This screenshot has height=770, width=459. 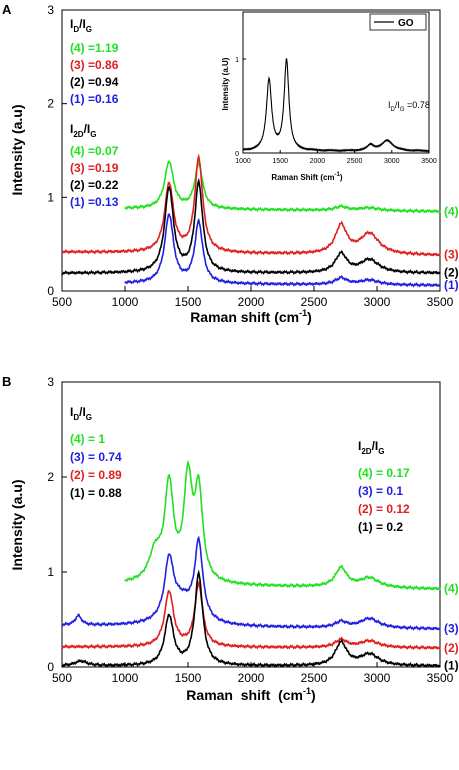 I want to click on inset-y-tick-label: 1, so click(x=237, y=60).